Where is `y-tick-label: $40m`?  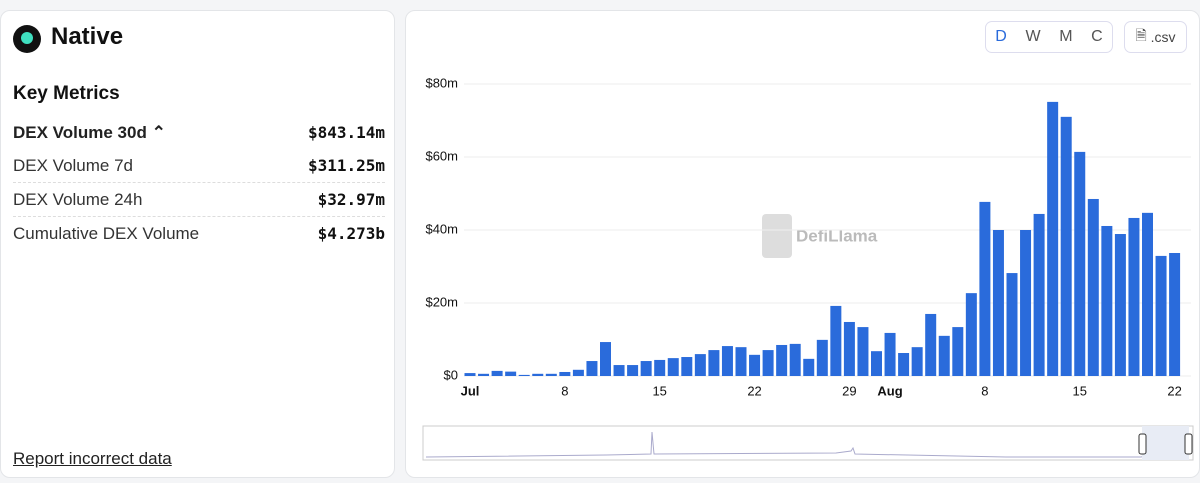 y-tick-label: $40m is located at coordinates (441, 228).